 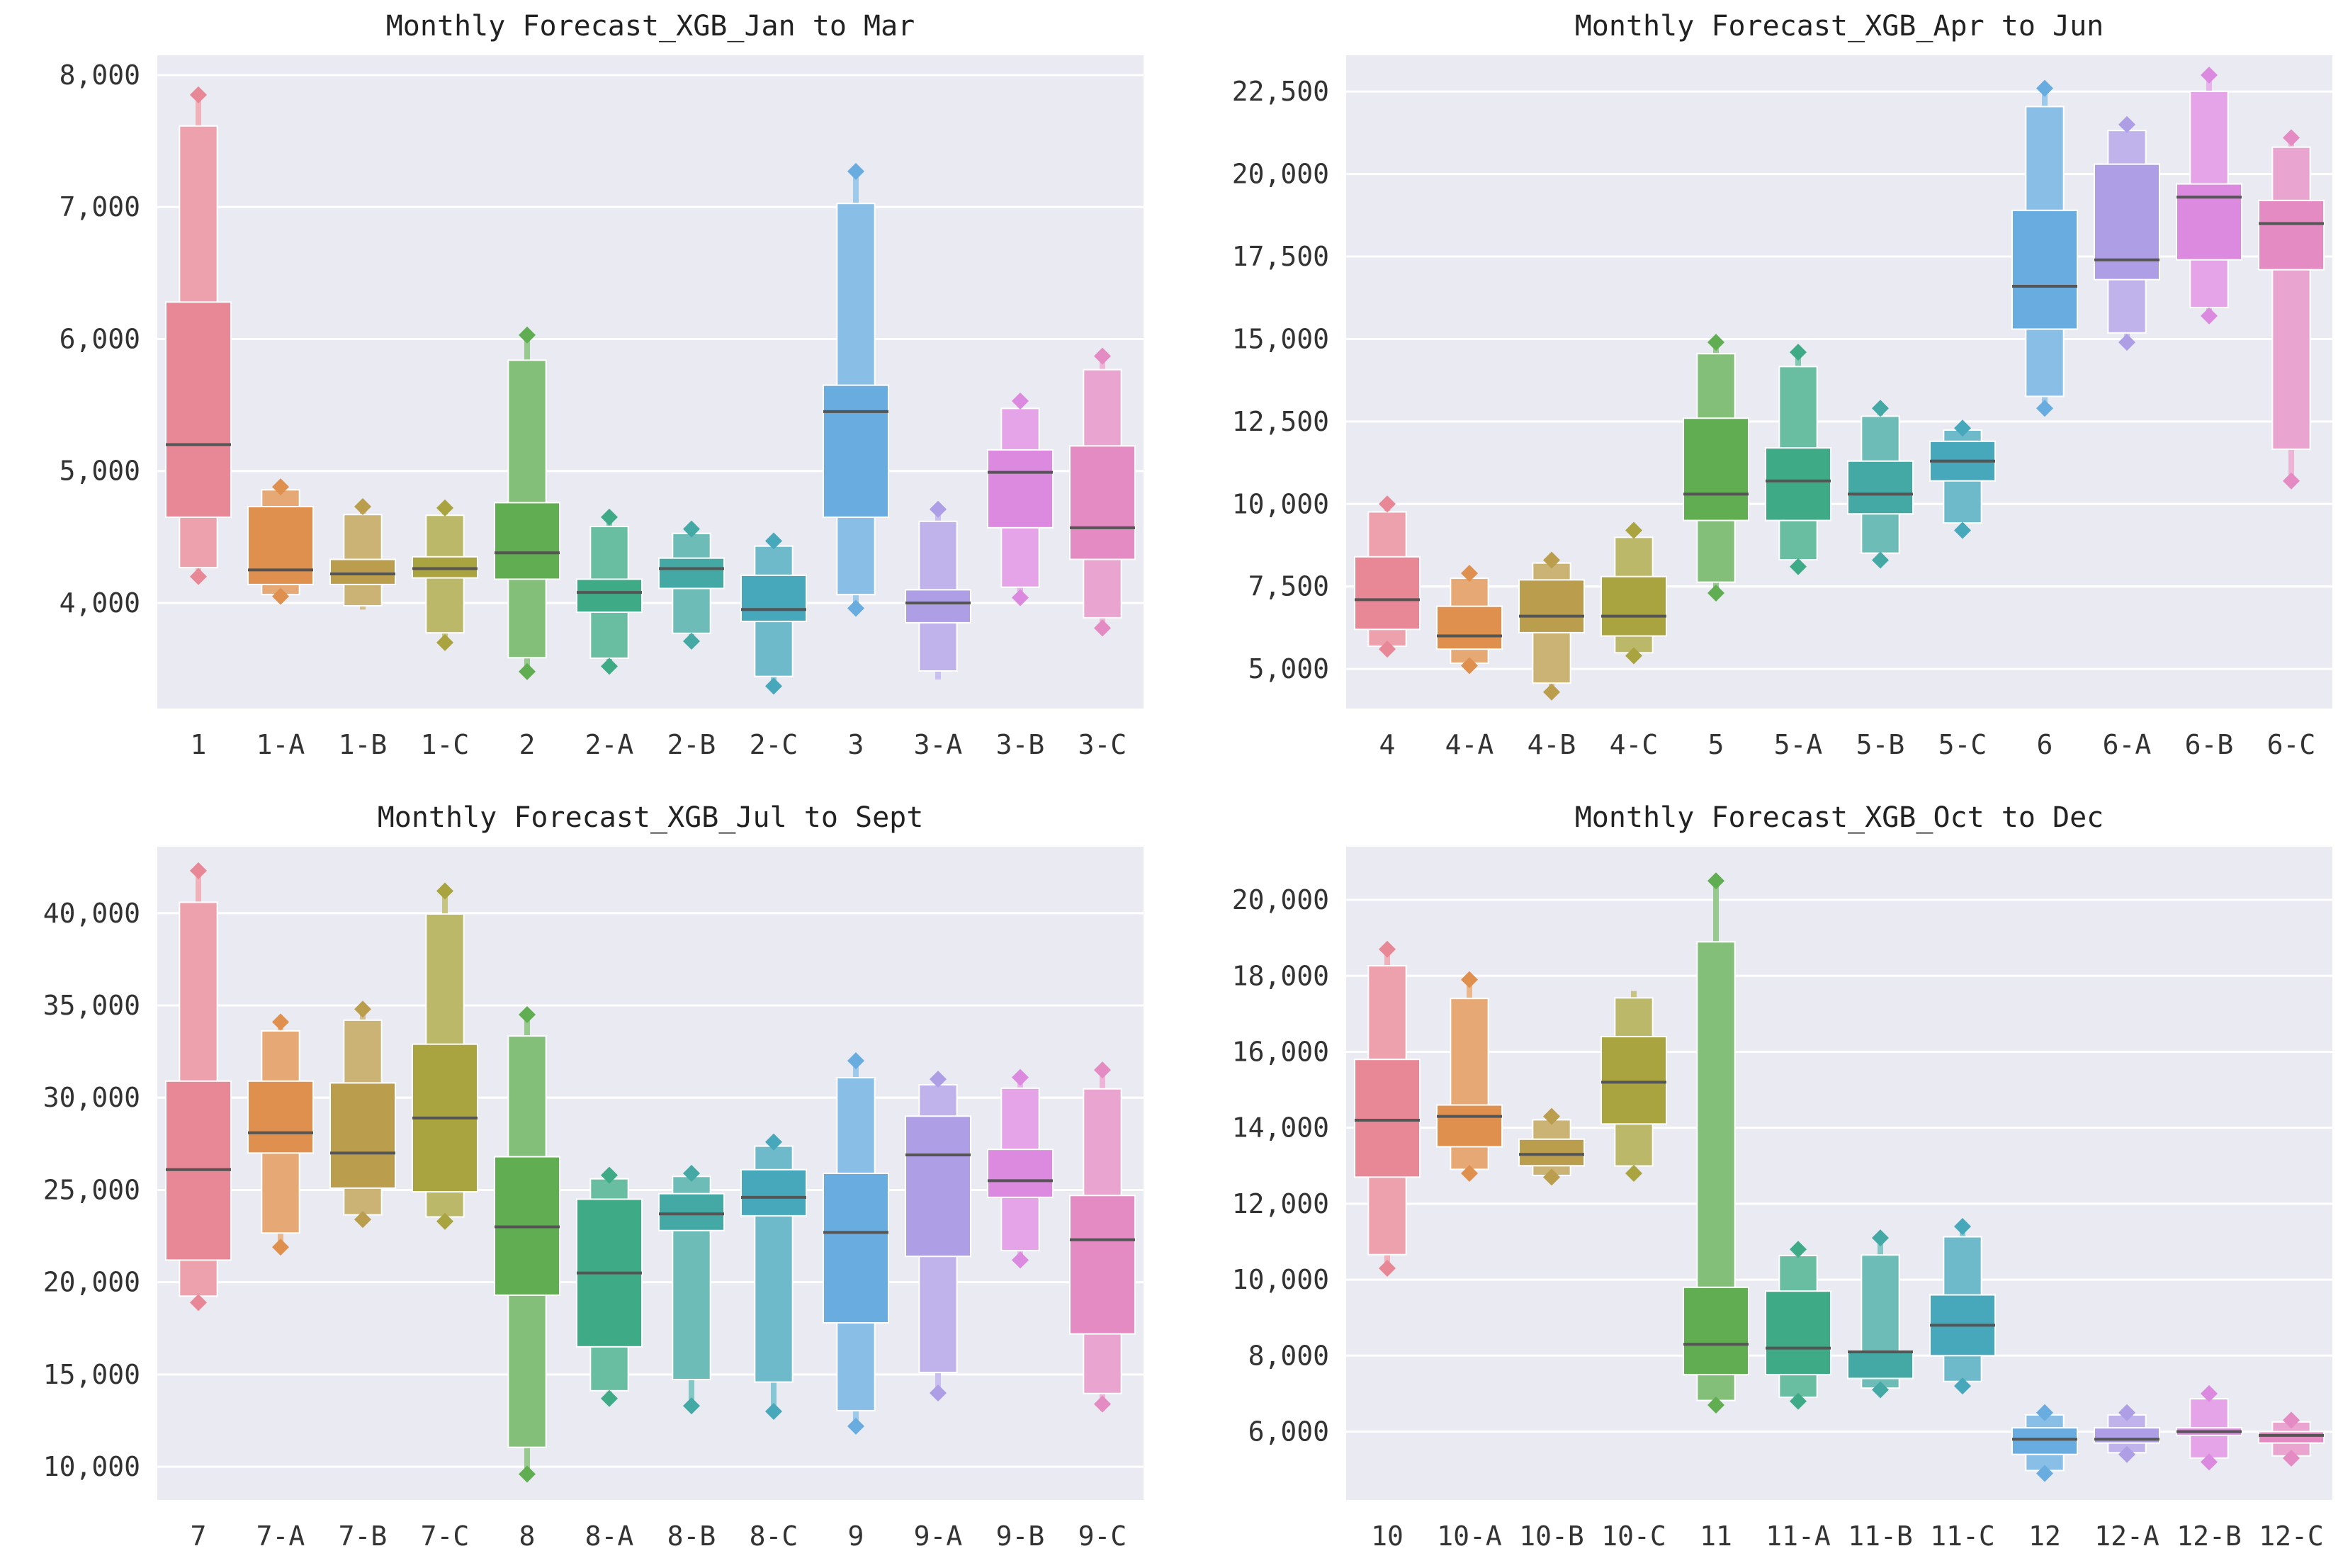 What do you see at coordinates (609, 1536) in the screenshot?
I see `x-tick-label: 8-A` at bounding box center [609, 1536].